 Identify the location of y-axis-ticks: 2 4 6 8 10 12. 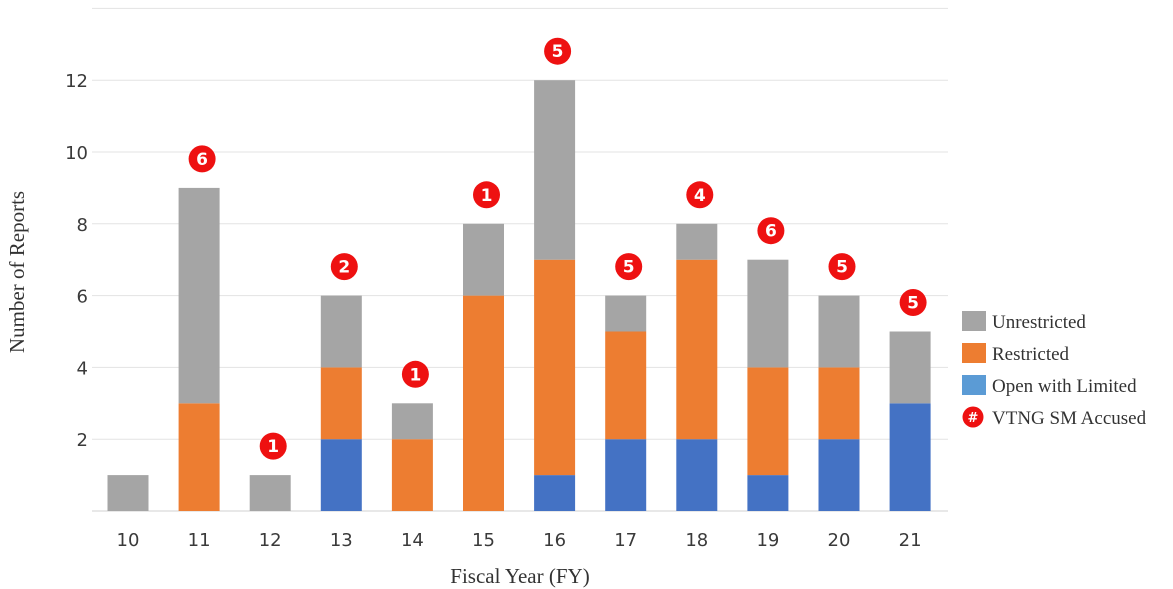
(76, 261).